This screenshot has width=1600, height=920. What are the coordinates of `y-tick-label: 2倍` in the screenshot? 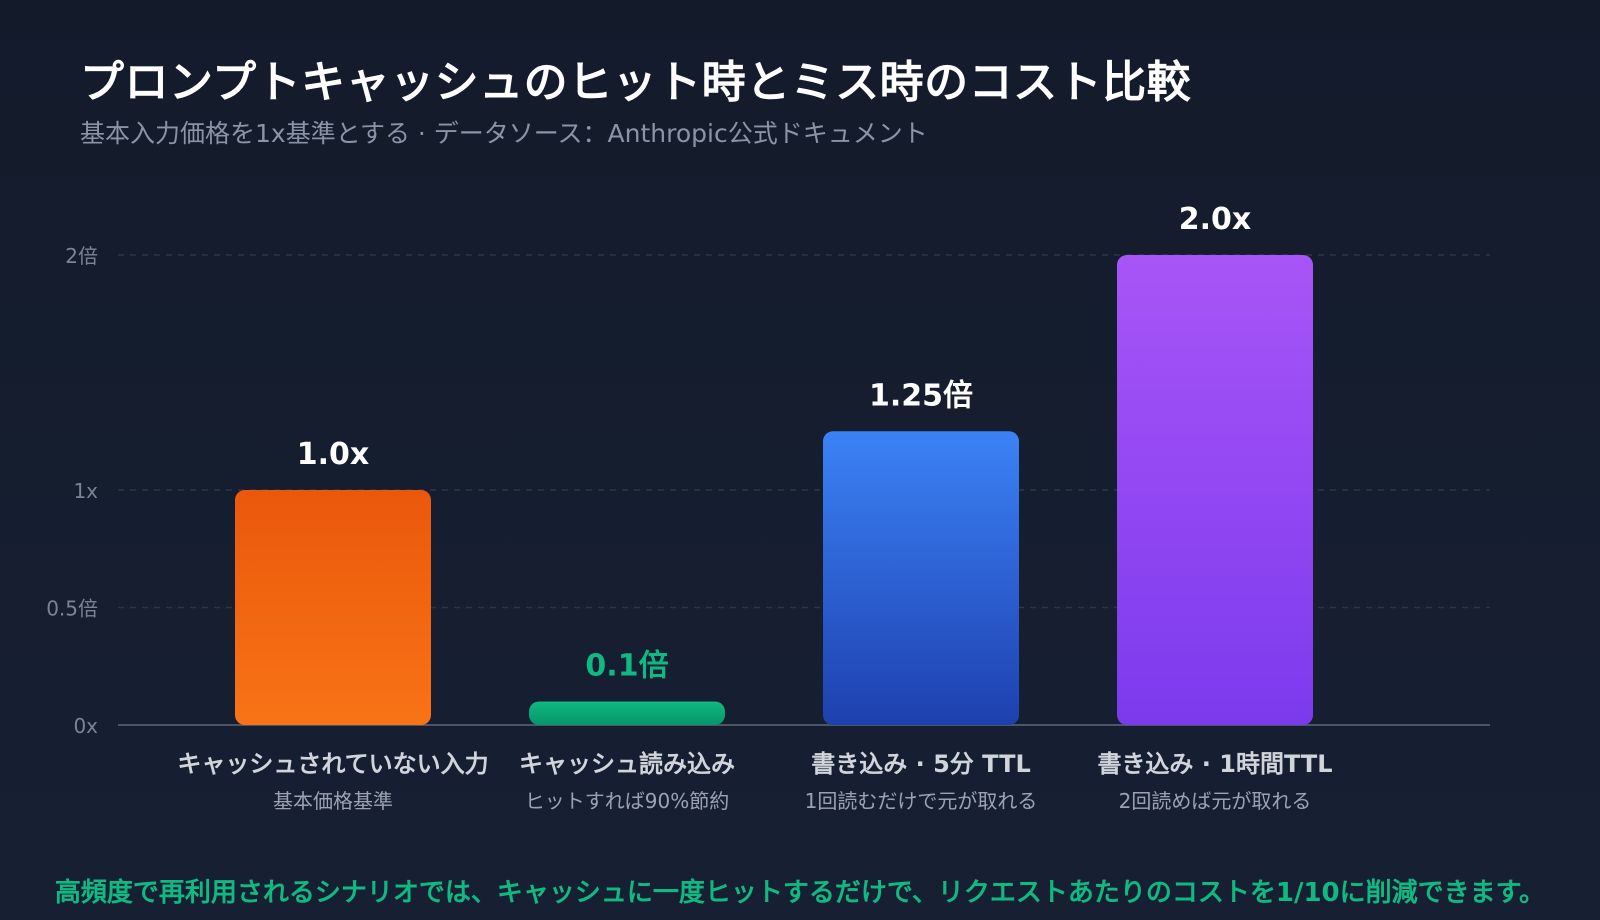 It's located at (81, 256).